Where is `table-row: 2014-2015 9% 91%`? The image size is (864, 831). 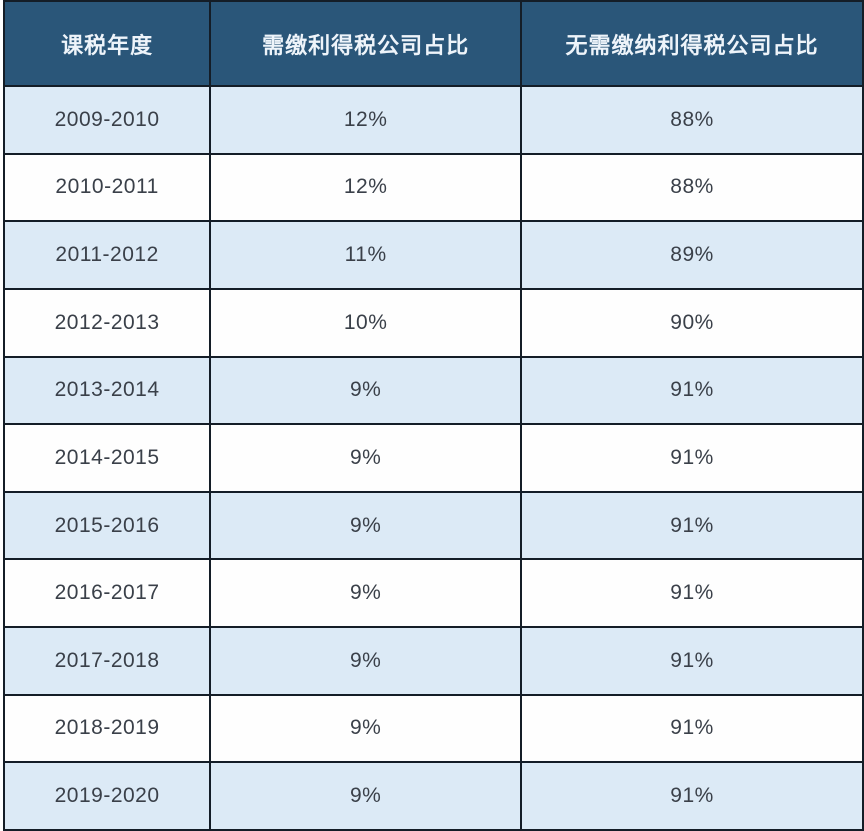 table-row: 2014-2015 9% 91% is located at coordinates (433, 458).